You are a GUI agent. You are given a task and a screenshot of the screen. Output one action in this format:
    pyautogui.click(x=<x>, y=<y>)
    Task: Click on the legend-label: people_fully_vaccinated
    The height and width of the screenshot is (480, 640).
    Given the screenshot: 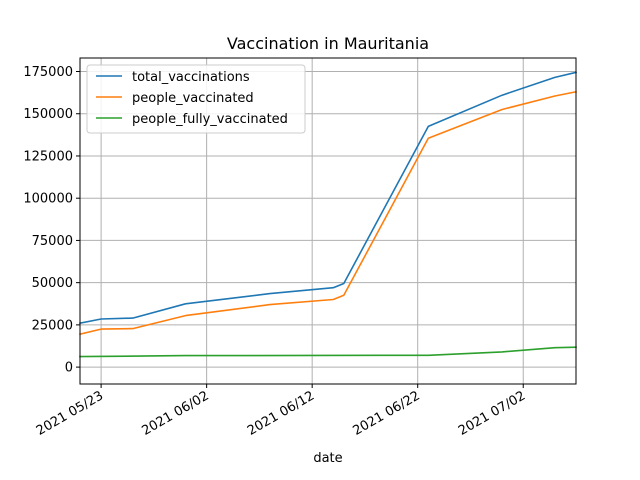 What is the action you would take?
    pyautogui.click(x=210, y=119)
    